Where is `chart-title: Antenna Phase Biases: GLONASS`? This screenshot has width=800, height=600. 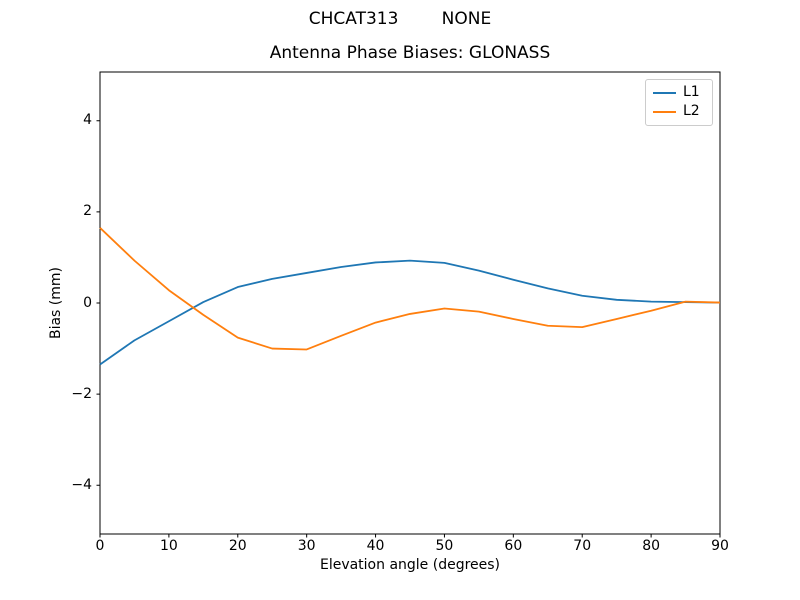
chart-title: Antenna Phase Biases: GLONASS is located at coordinates (410, 53).